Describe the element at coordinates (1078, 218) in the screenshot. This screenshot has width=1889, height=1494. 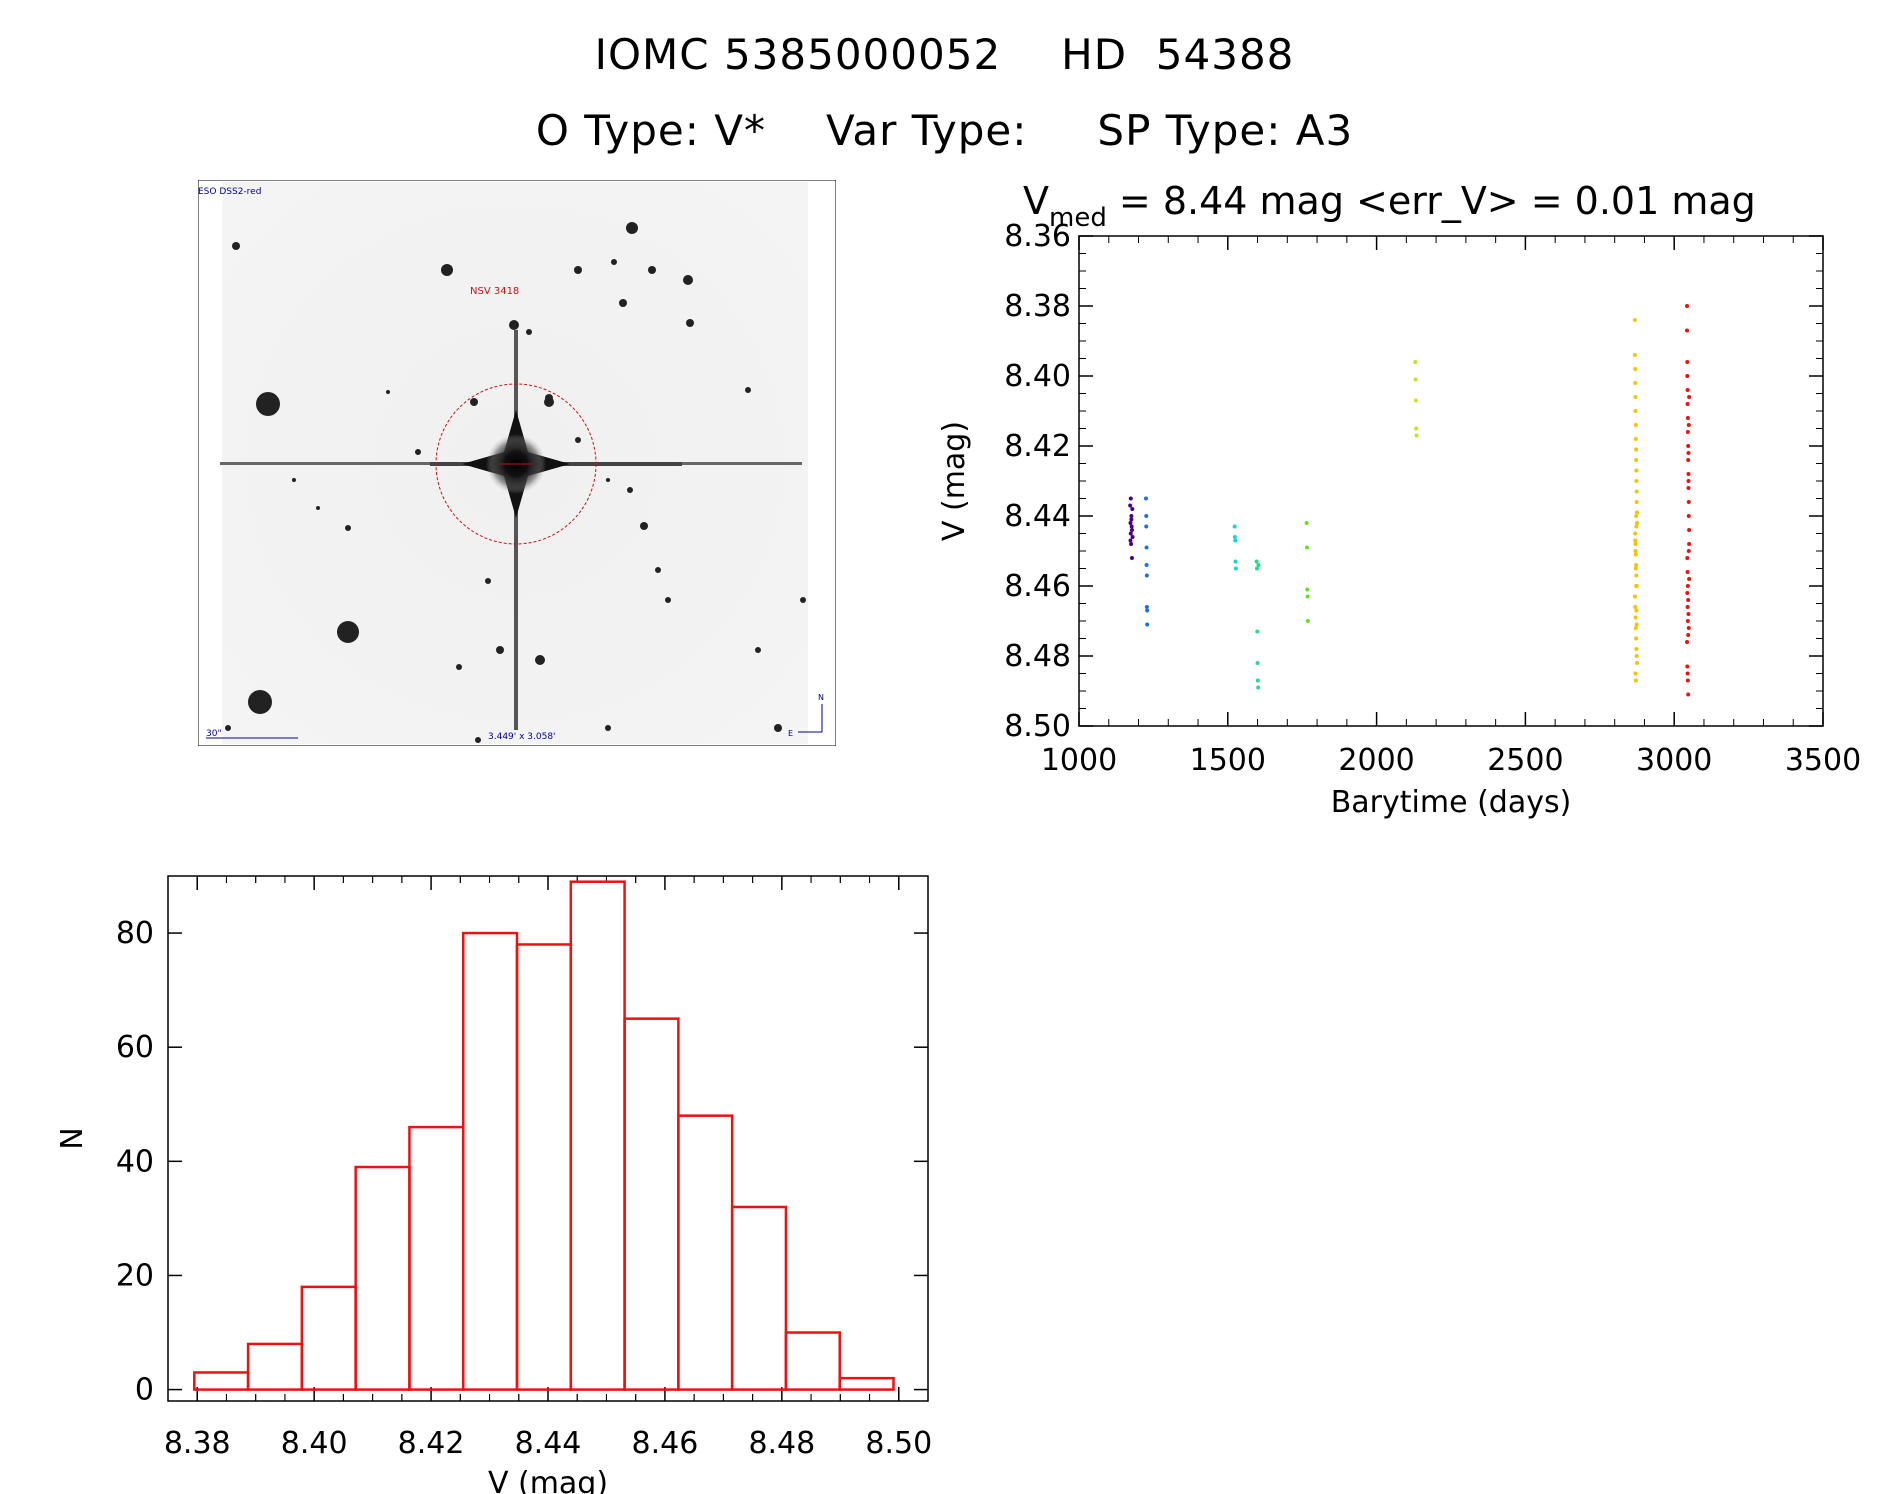
I see `title-subscript: med` at that location.